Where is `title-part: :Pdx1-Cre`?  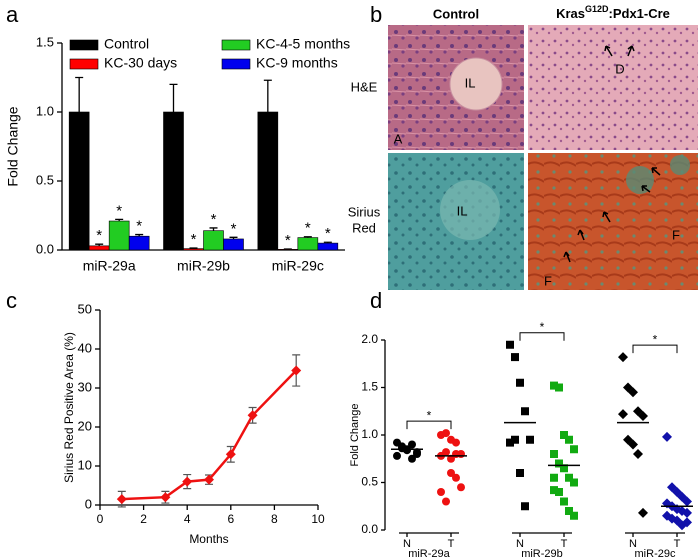 title-part: :Pdx1-Cre is located at coordinates (639, 13).